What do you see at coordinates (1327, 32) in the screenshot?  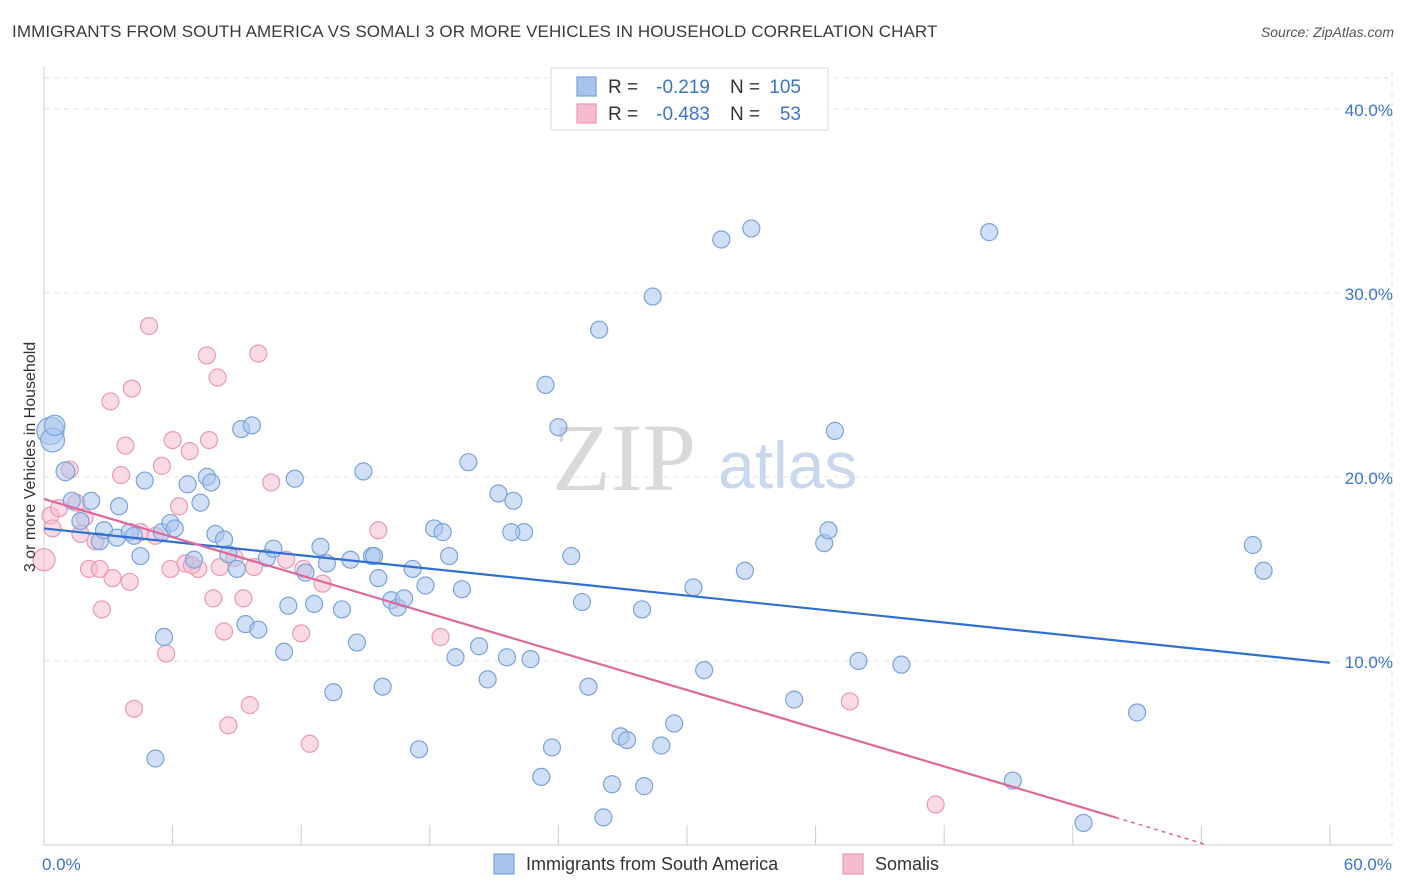 I see `source-credit: Source: ZipAtlas.com` at bounding box center [1327, 32].